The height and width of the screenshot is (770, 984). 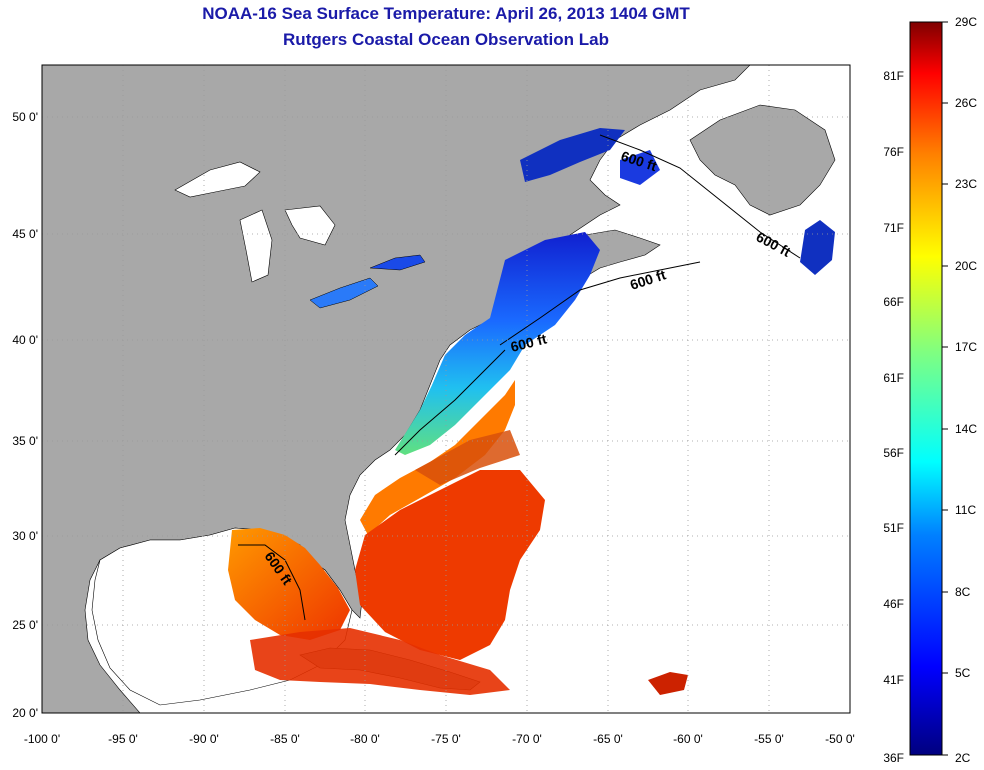 I want to click on colorbar-f-label: 56F, so click(x=893, y=453).